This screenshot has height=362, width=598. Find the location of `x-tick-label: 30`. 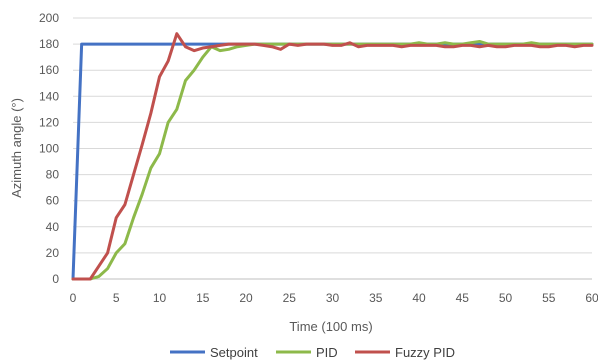

x-tick-label: 30 is located at coordinates (333, 298).